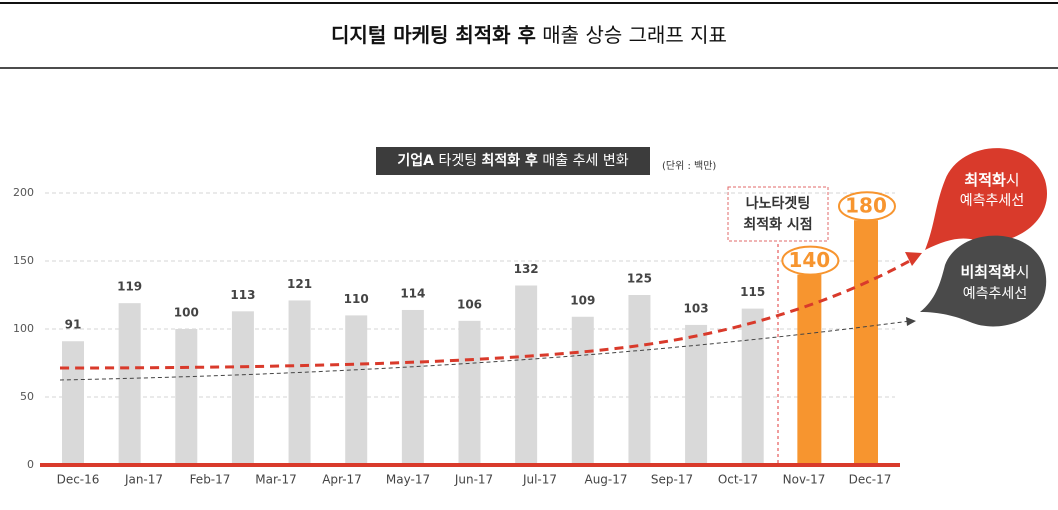  Describe the element at coordinates (639, 279) in the screenshot. I see `value-label: 125` at that location.